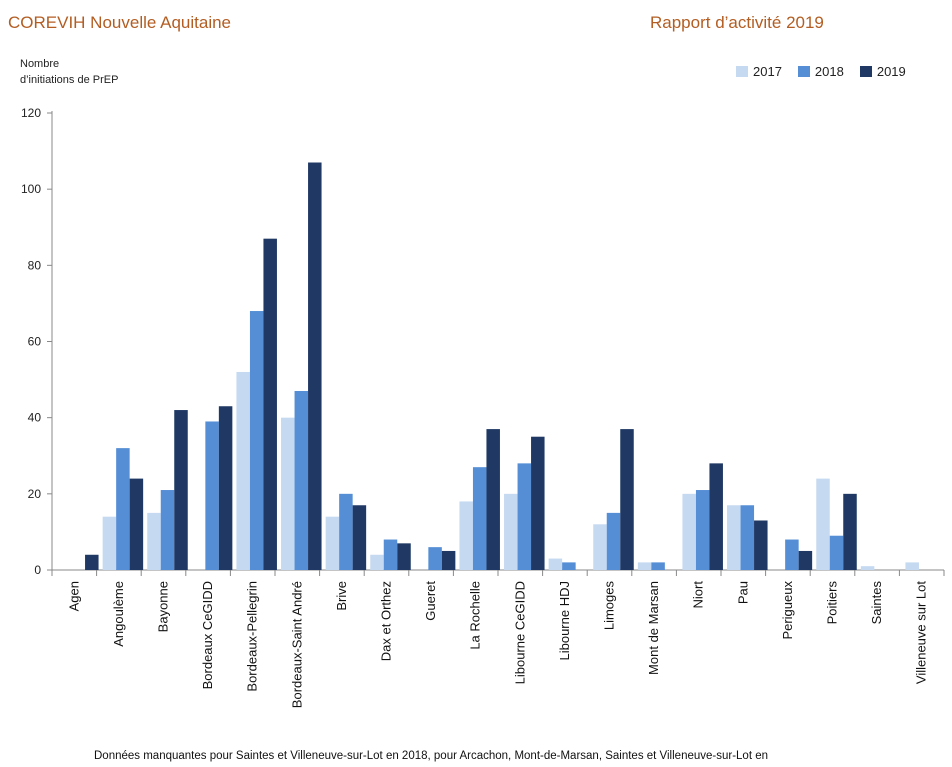 The height and width of the screenshot is (767, 952). I want to click on y-axis-label-line1: Nombre, so click(40, 64).